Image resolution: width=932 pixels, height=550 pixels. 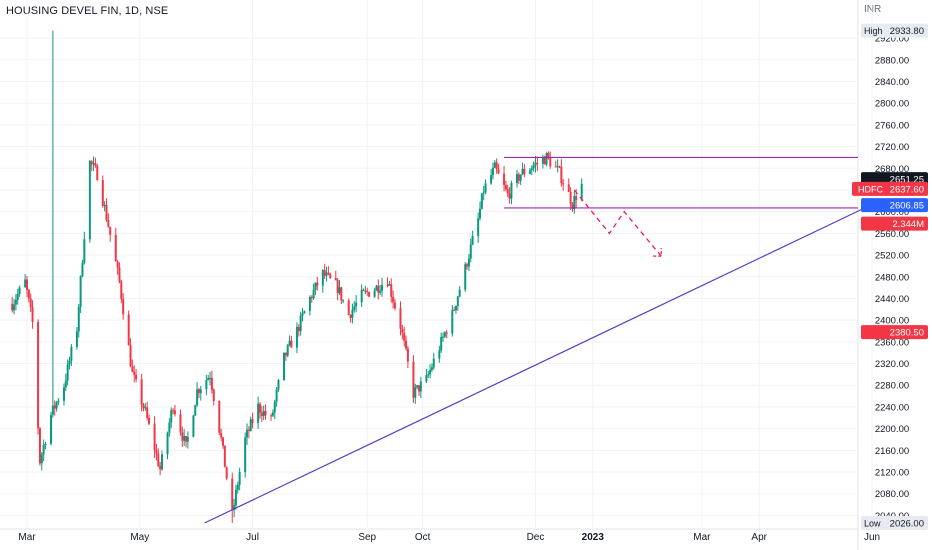 What do you see at coordinates (892, 169) in the screenshot?
I see `y-tick-label: 2680.00` at bounding box center [892, 169].